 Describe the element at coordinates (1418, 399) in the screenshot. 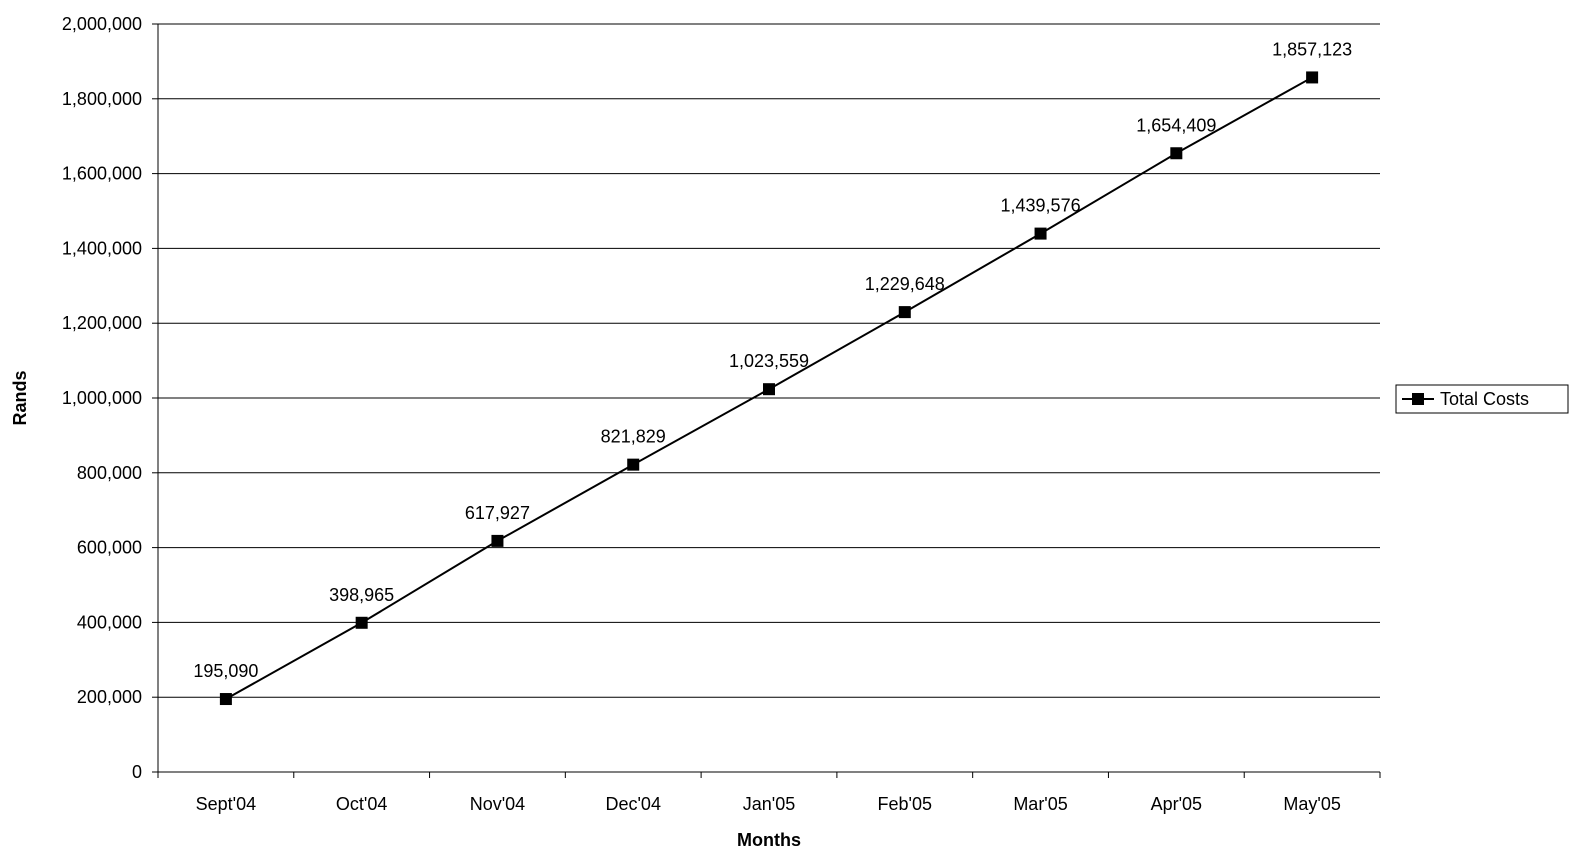

I see `legend-marker` at that location.